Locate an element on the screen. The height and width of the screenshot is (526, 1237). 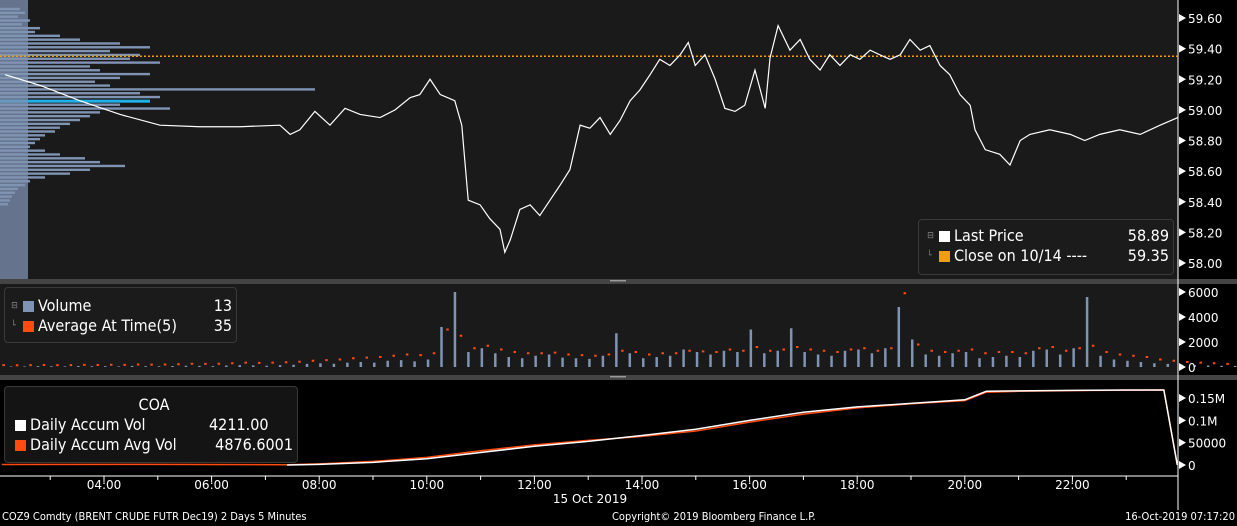
cum-tick-label: 50000 is located at coordinates (1207, 444).